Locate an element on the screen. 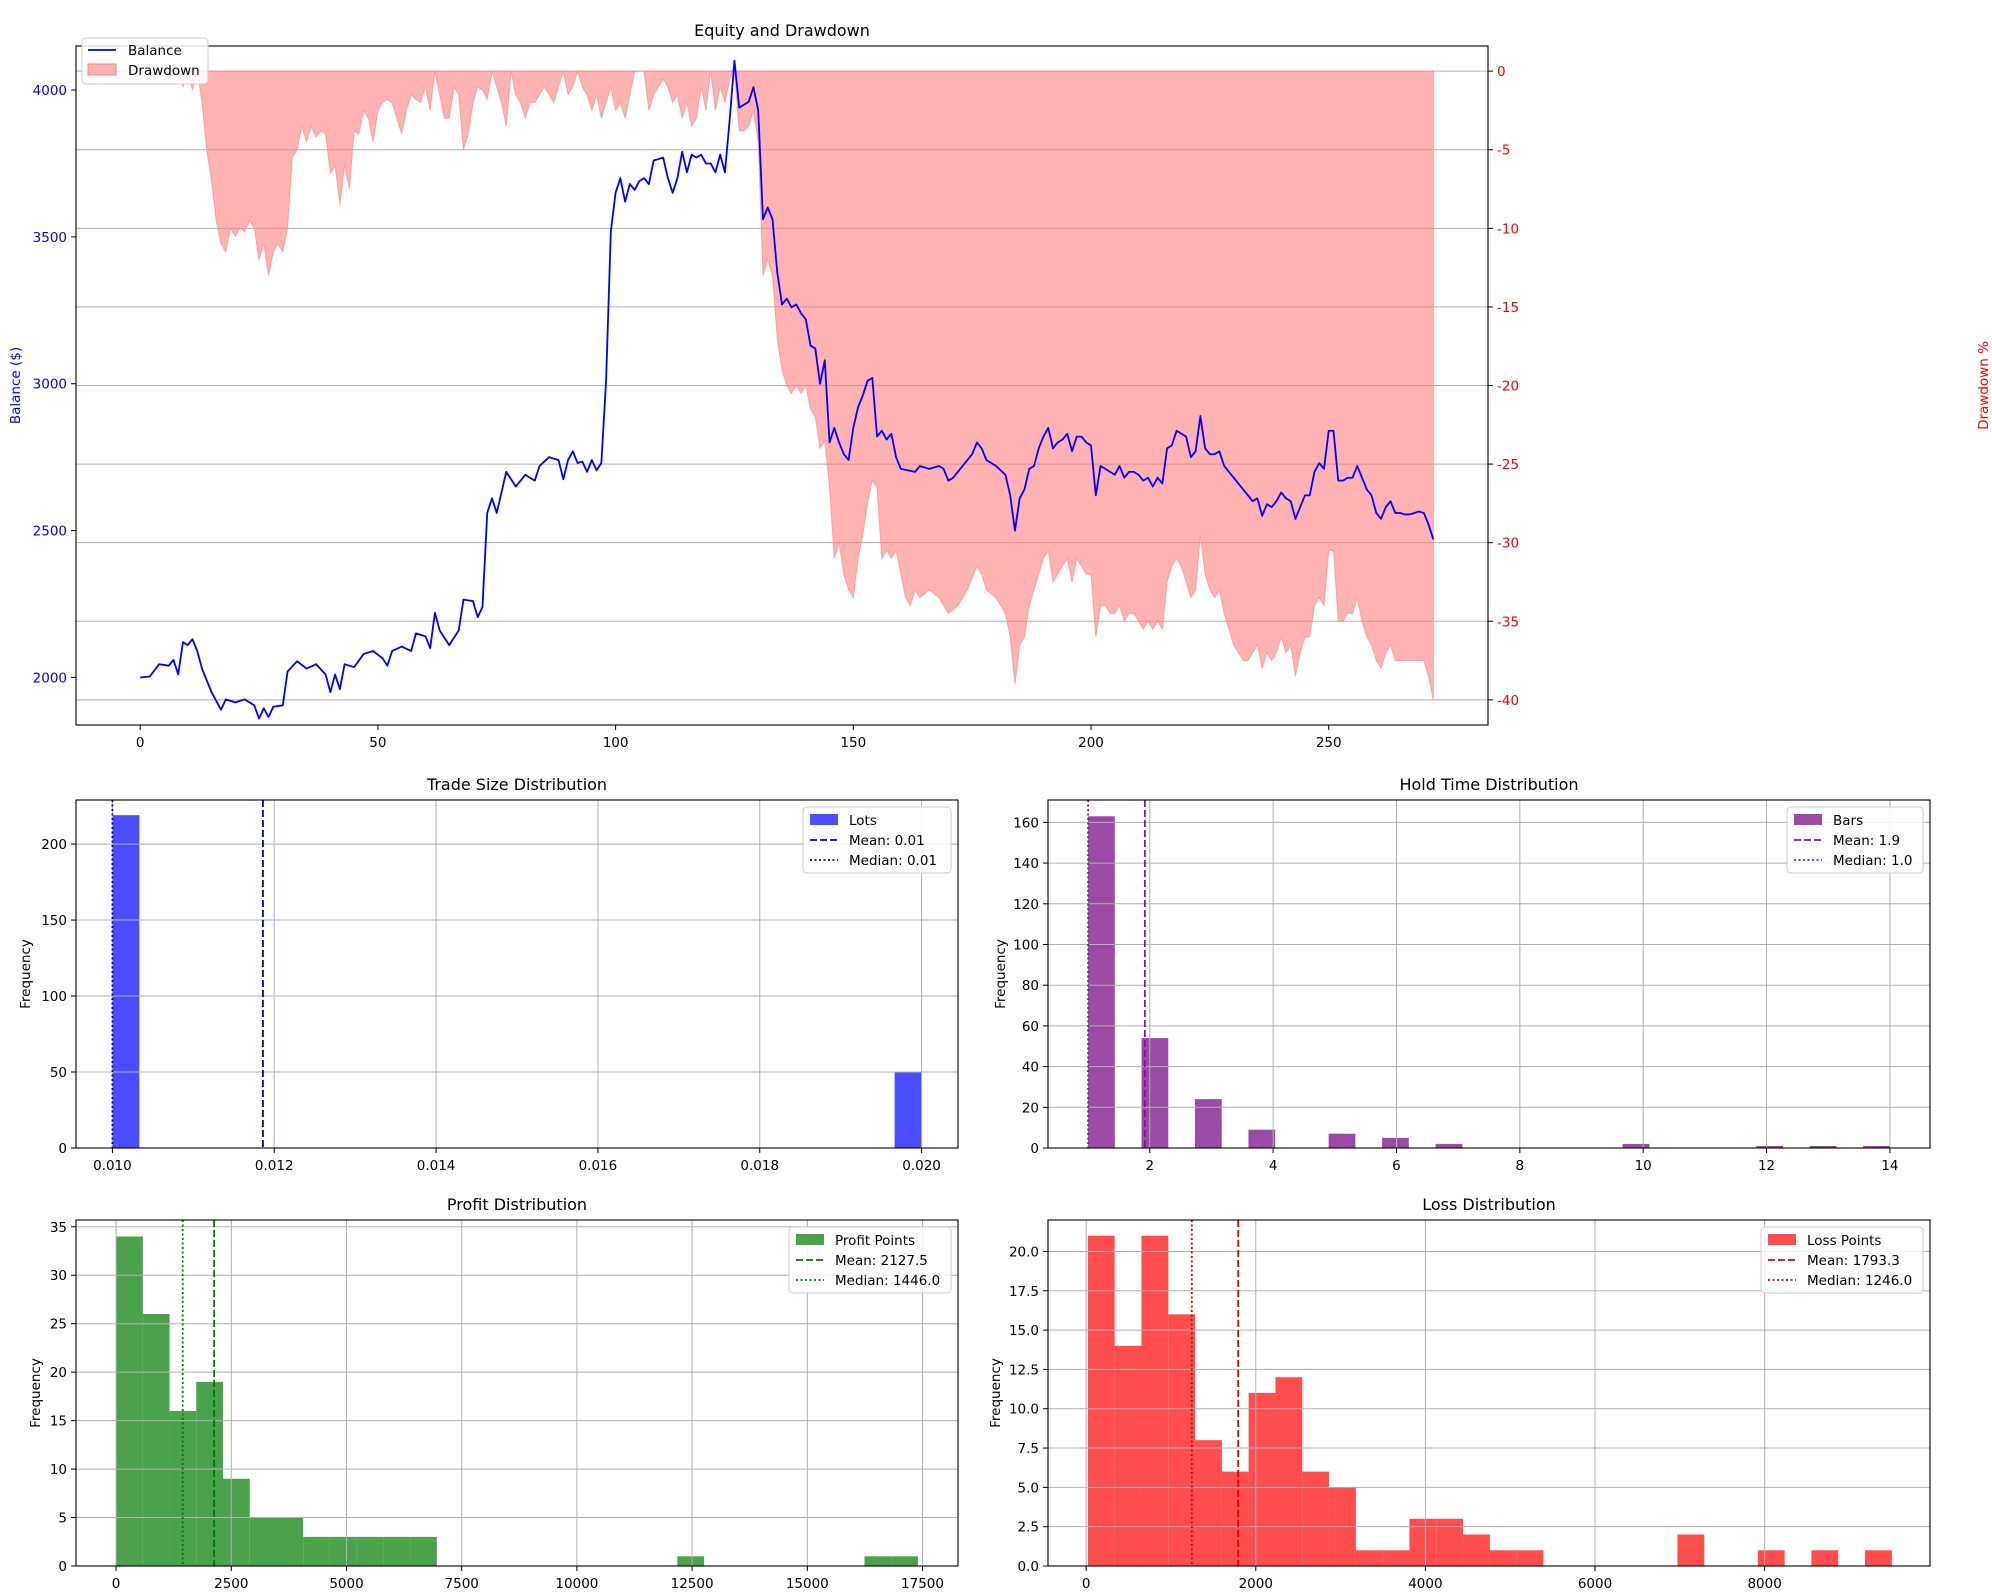 The width and height of the screenshot is (1992, 1592). x-tick-label: 0.020 is located at coordinates (921, 1166).